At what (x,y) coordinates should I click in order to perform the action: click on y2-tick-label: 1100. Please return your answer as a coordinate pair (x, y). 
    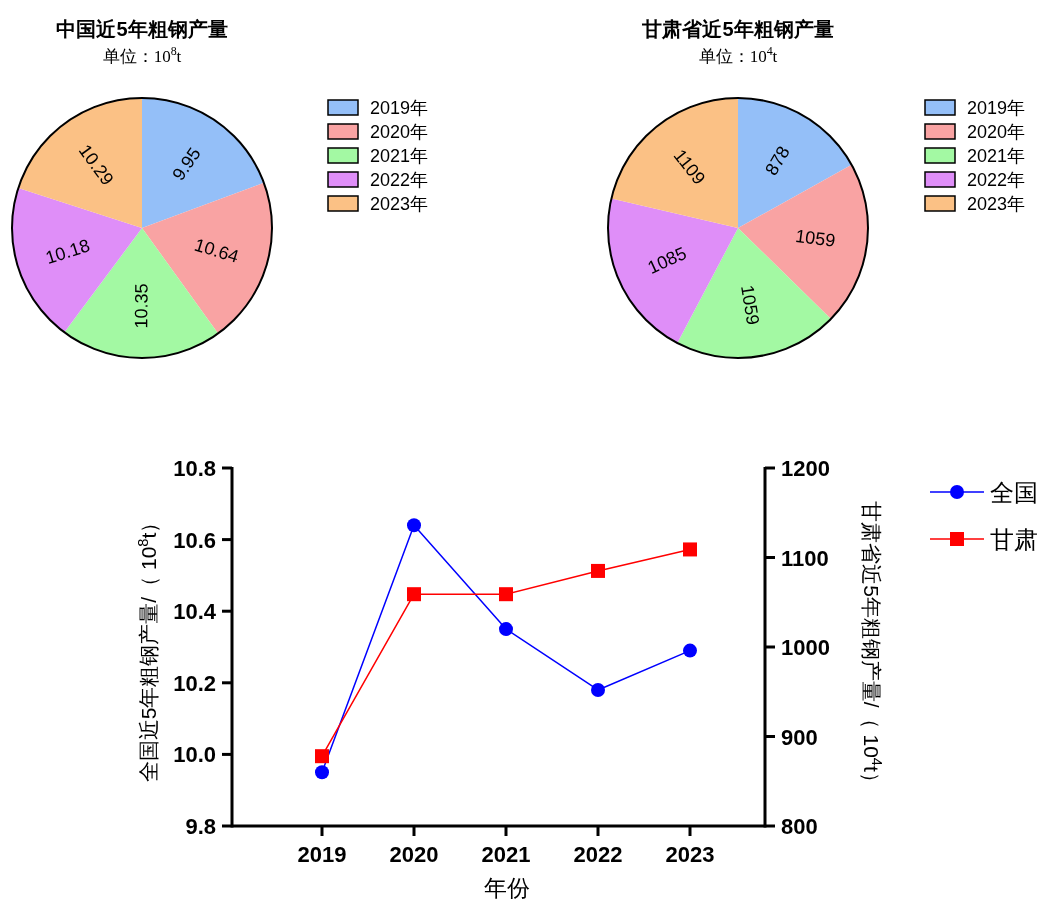
    Looking at the image, I should click on (805, 557).